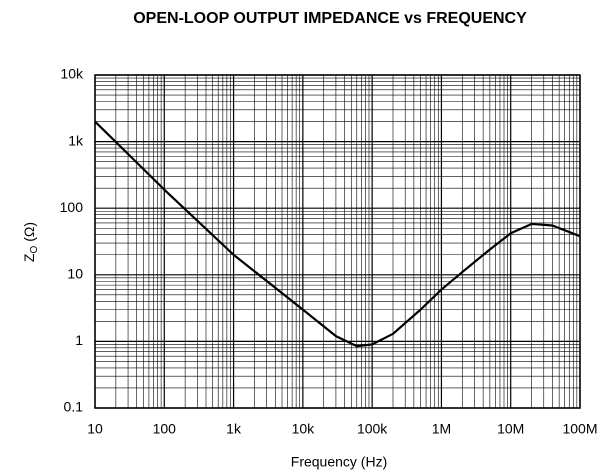  What do you see at coordinates (372, 429) in the screenshot?
I see `x-tick-label: 100k` at bounding box center [372, 429].